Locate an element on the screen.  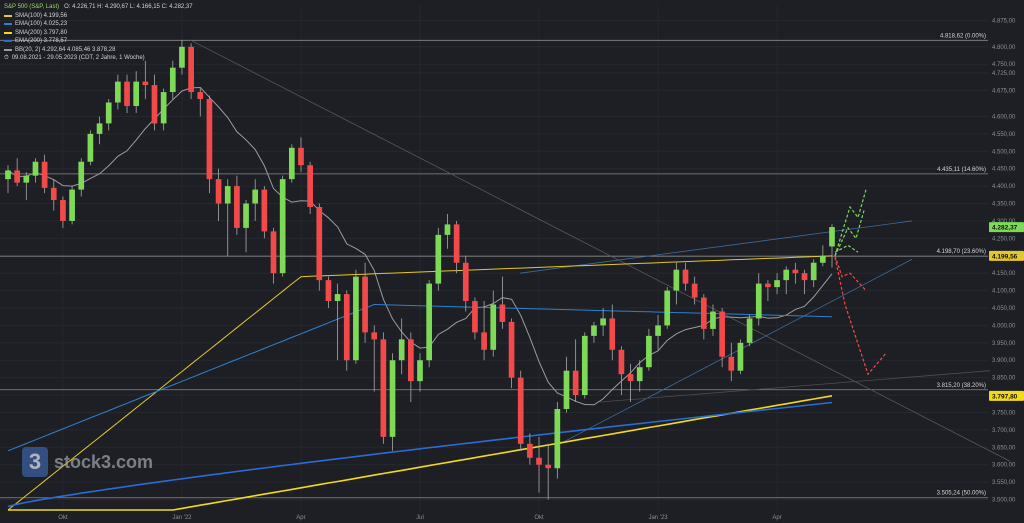
price-tag-label: 4.282,37 is located at coordinates (1005, 228).